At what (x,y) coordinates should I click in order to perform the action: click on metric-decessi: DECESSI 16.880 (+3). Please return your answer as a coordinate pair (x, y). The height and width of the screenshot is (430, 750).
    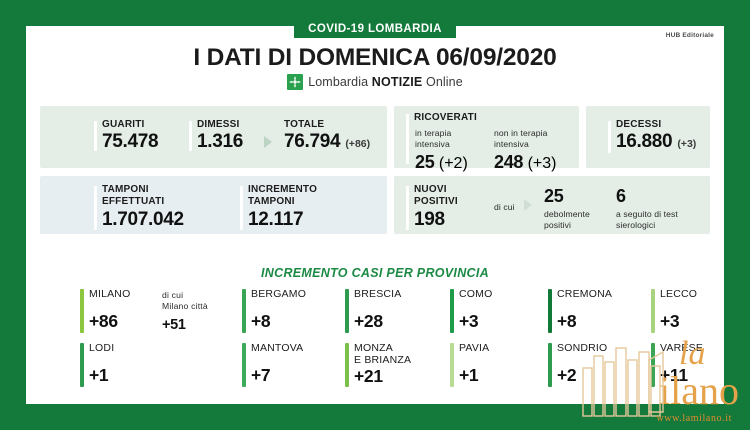
    Looking at the image, I should click on (658, 137).